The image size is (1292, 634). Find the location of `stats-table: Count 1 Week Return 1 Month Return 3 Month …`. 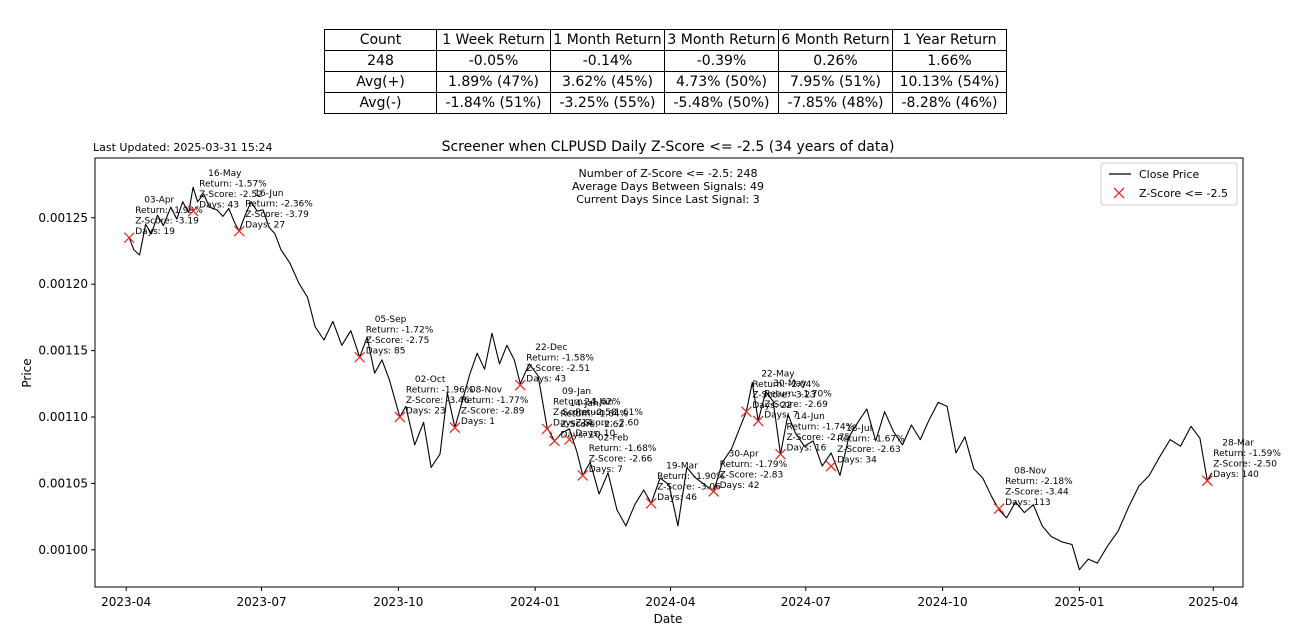

stats-table: Count 1 Week Return 1 Month Return 3 Month … is located at coordinates (665, 71).